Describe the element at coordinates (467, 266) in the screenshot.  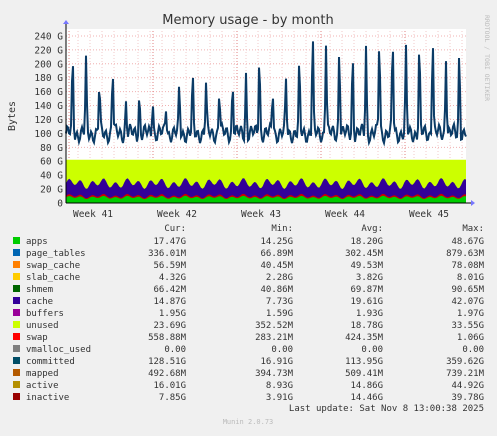
I see `legend-max: 78.08M` at that location.